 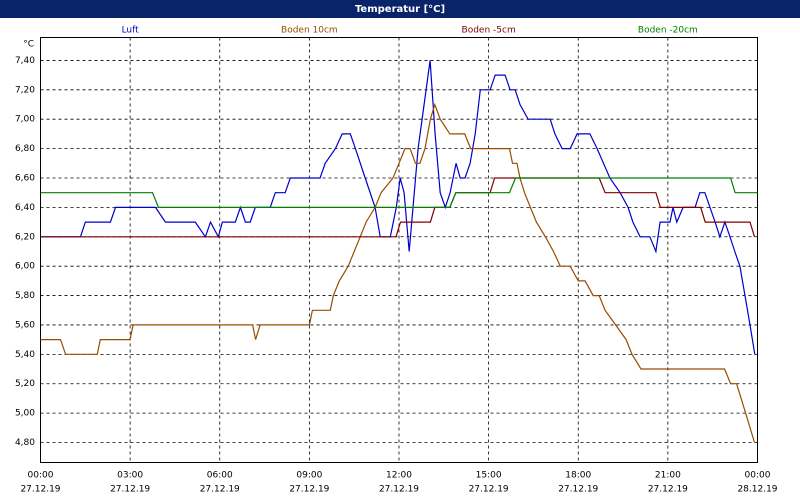 What do you see at coordinates (25, 384) in the screenshot?
I see `y-tick-label: 5,20` at bounding box center [25, 384].